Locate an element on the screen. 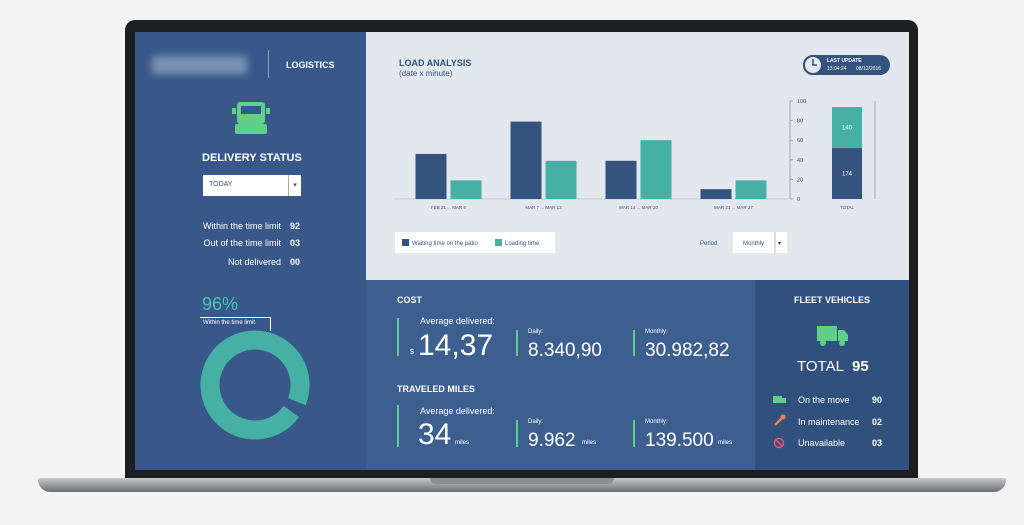  laptop-notch is located at coordinates (522, 481).